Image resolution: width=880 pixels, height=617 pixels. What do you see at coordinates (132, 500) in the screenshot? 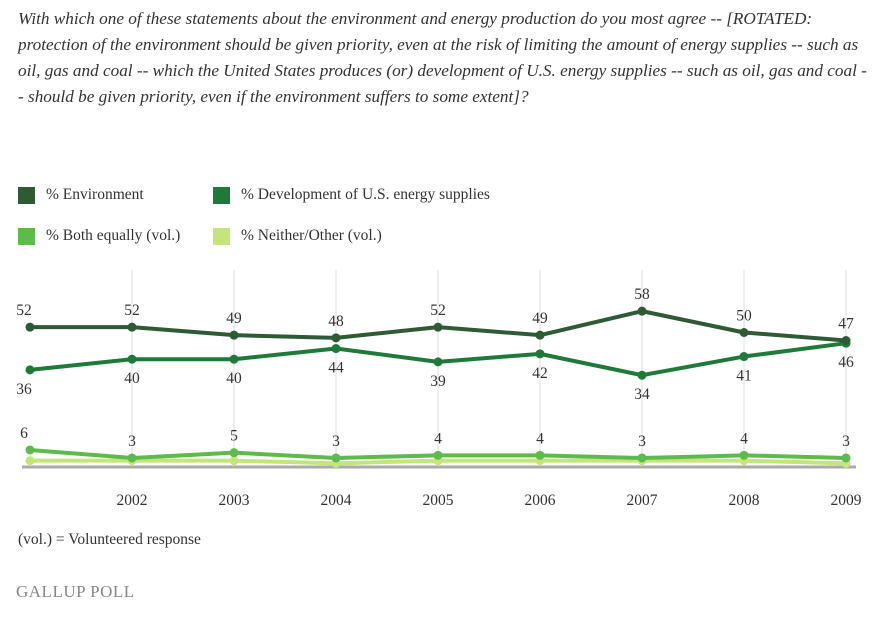
I see `x-tick-label: 2002` at bounding box center [132, 500].